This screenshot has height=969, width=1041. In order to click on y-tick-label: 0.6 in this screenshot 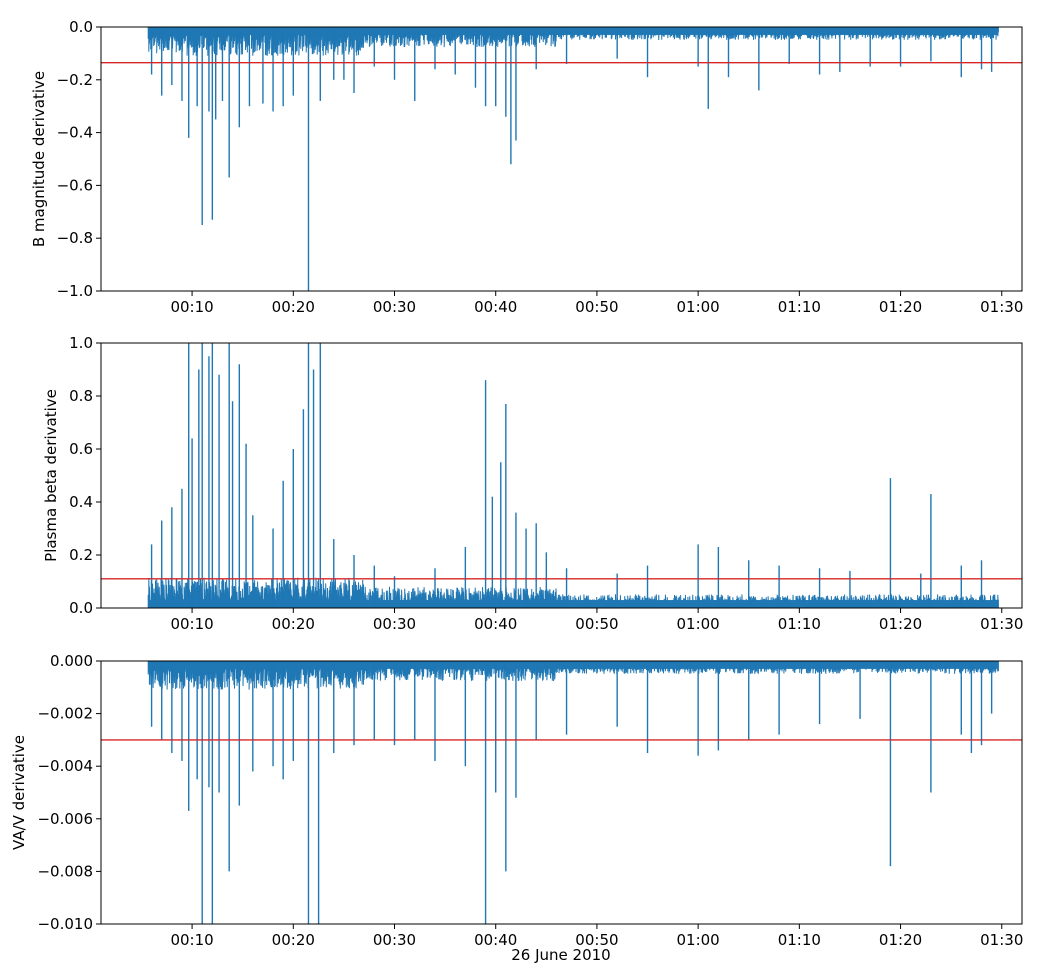, I will do `click(81, 449)`.